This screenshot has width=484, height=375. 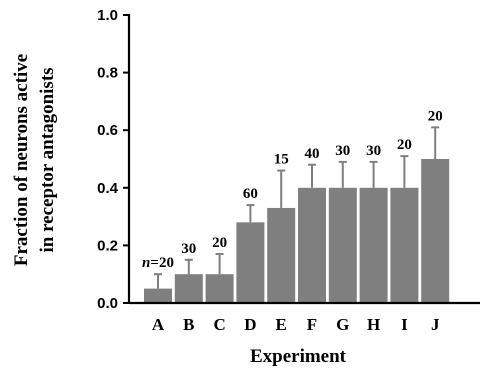 I want to click on bar-G, so click(x=342, y=245).